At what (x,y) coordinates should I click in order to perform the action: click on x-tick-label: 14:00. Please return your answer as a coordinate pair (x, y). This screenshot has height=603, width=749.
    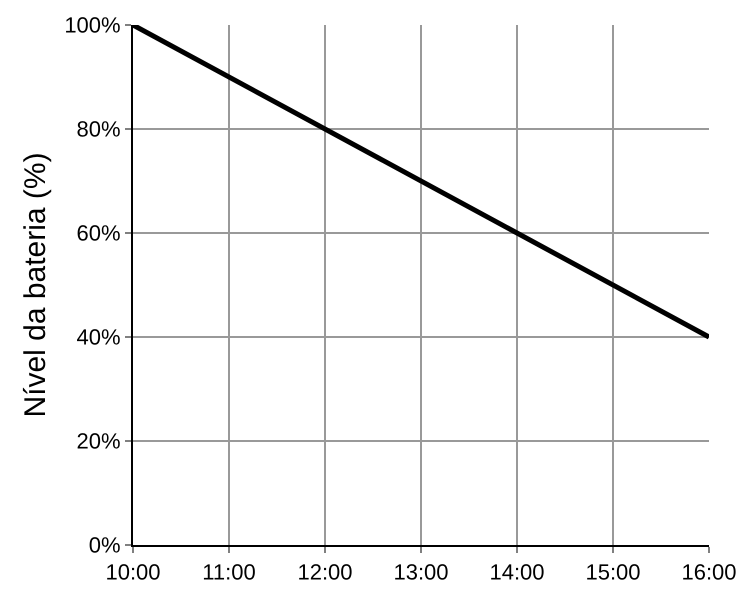
    Looking at the image, I should click on (517, 571).